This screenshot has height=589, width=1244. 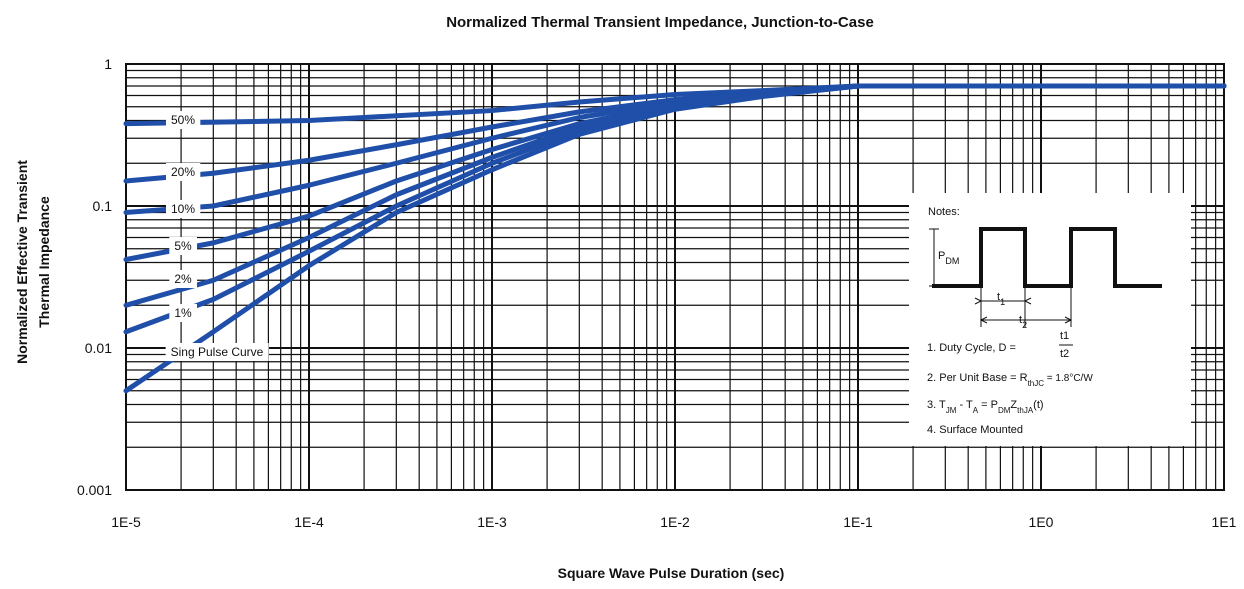 I want to click on x-tick-label-5: 1E-1, so click(x=858, y=522).